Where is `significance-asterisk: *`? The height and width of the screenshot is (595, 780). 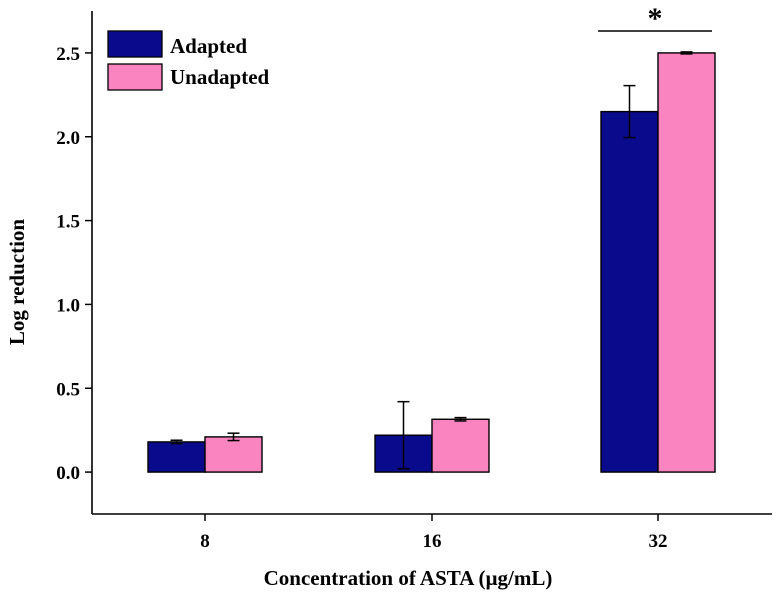 significance-asterisk: * is located at coordinates (655, 18).